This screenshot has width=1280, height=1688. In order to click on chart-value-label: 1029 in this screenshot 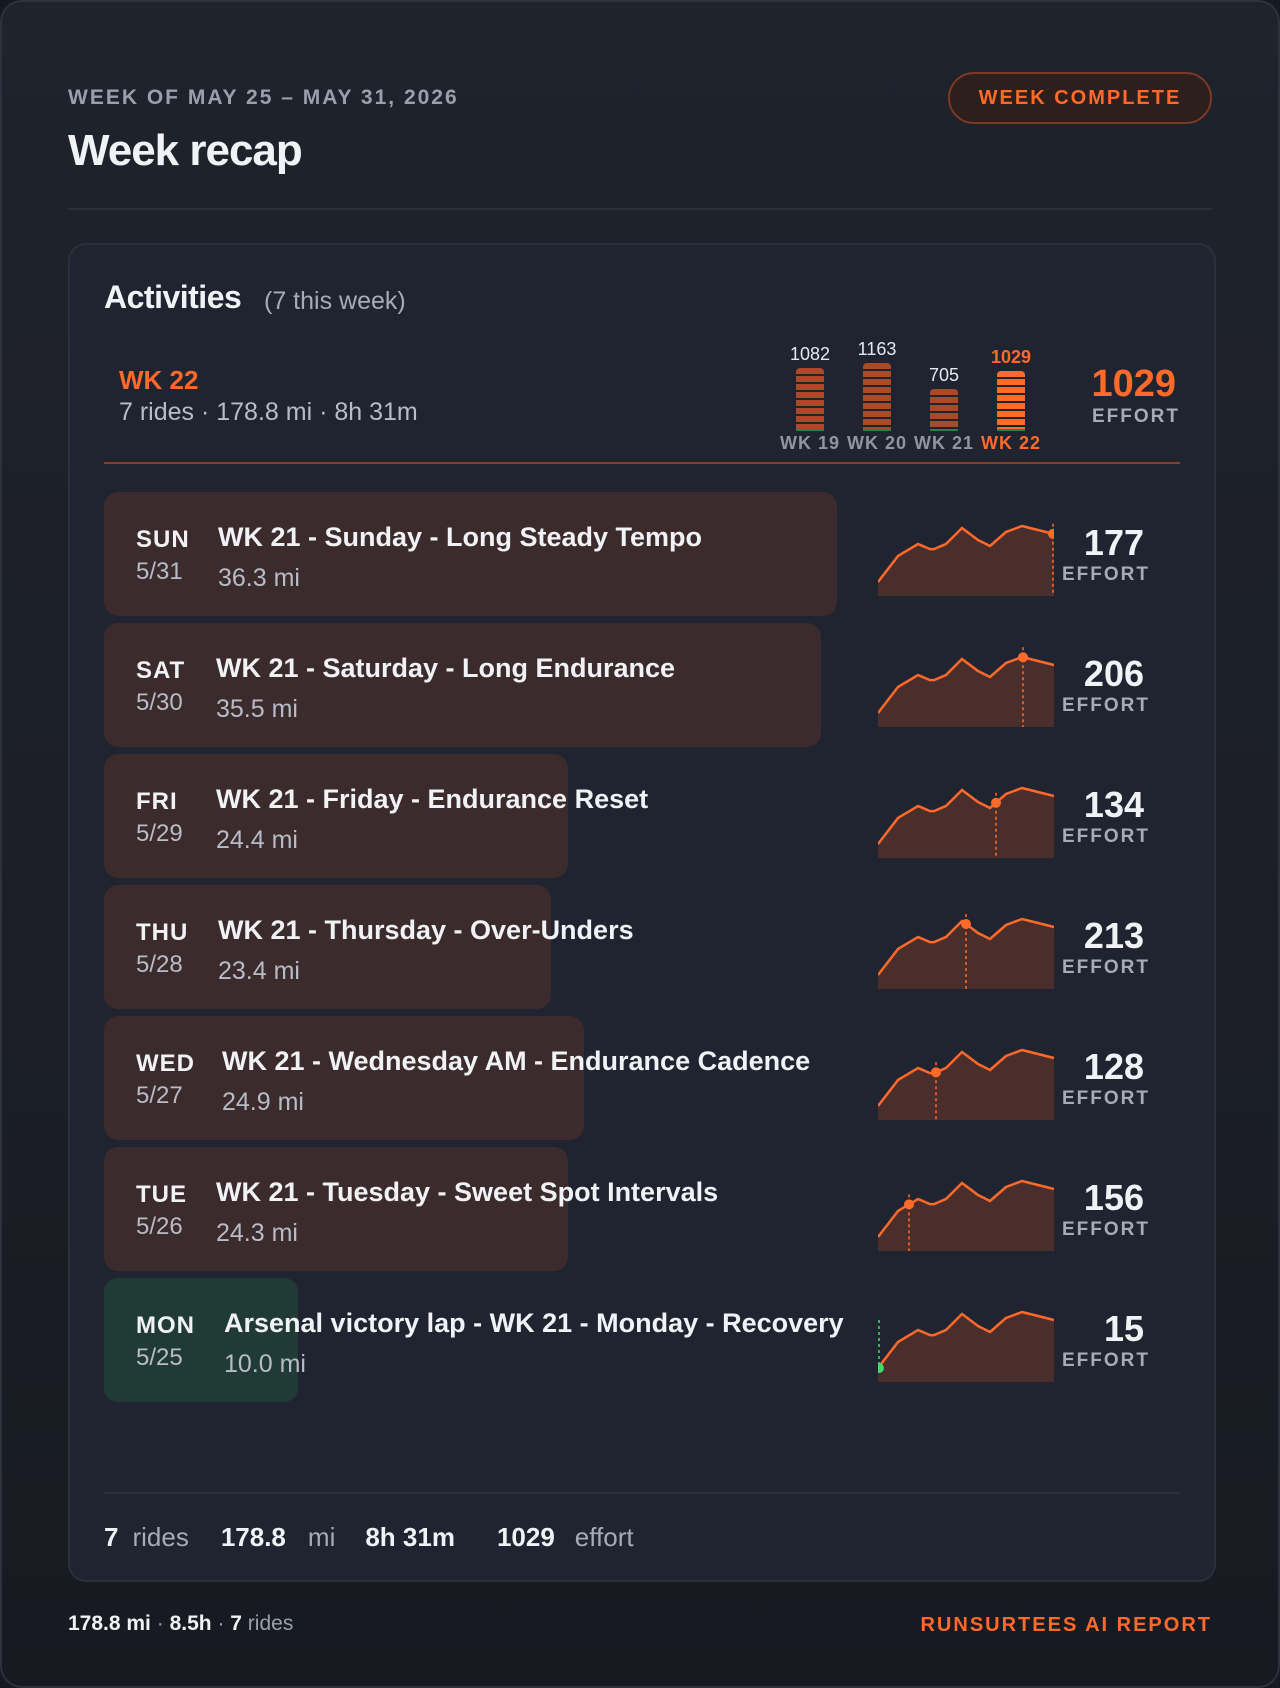, I will do `click(1011, 357)`.